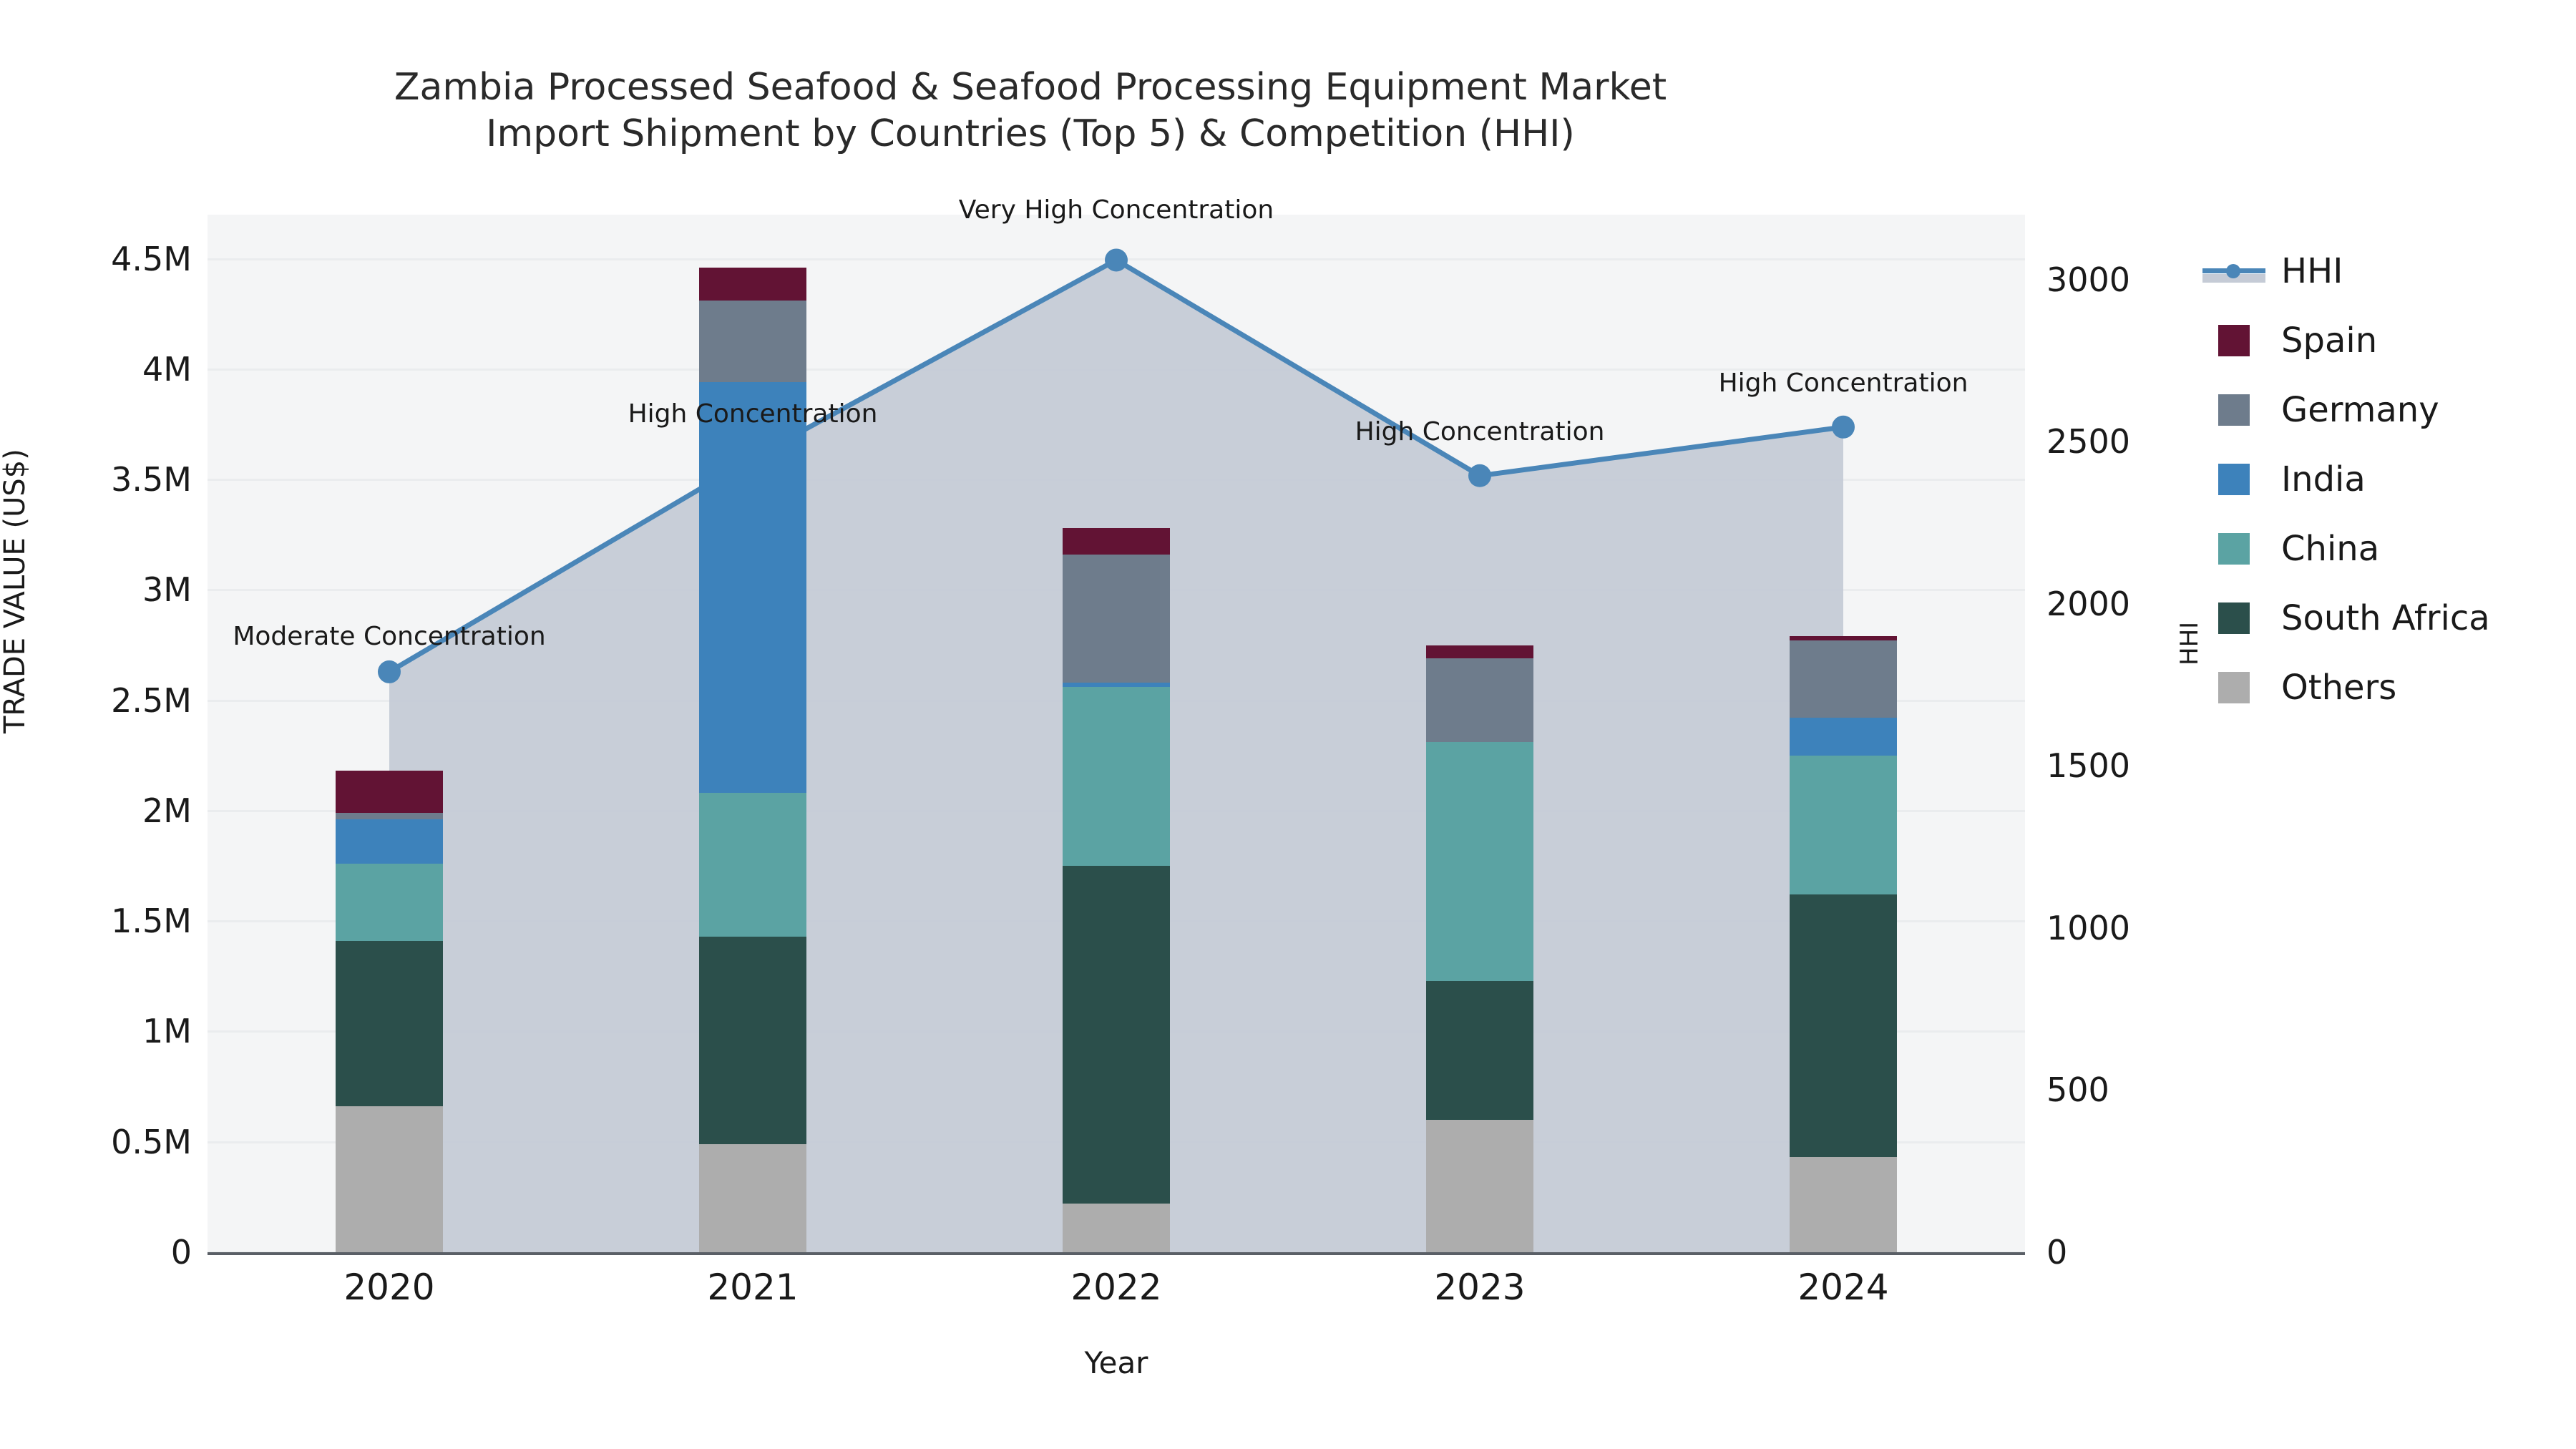 The width and height of the screenshot is (2576, 1449). I want to click on legend-label: Germany, so click(2360, 409).